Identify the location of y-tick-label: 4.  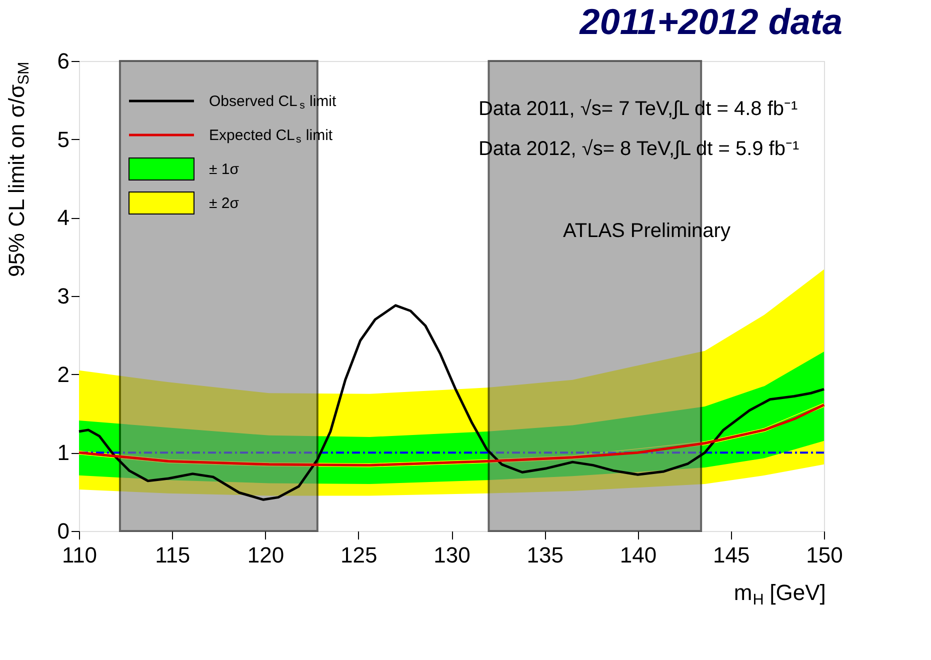
(63, 217).